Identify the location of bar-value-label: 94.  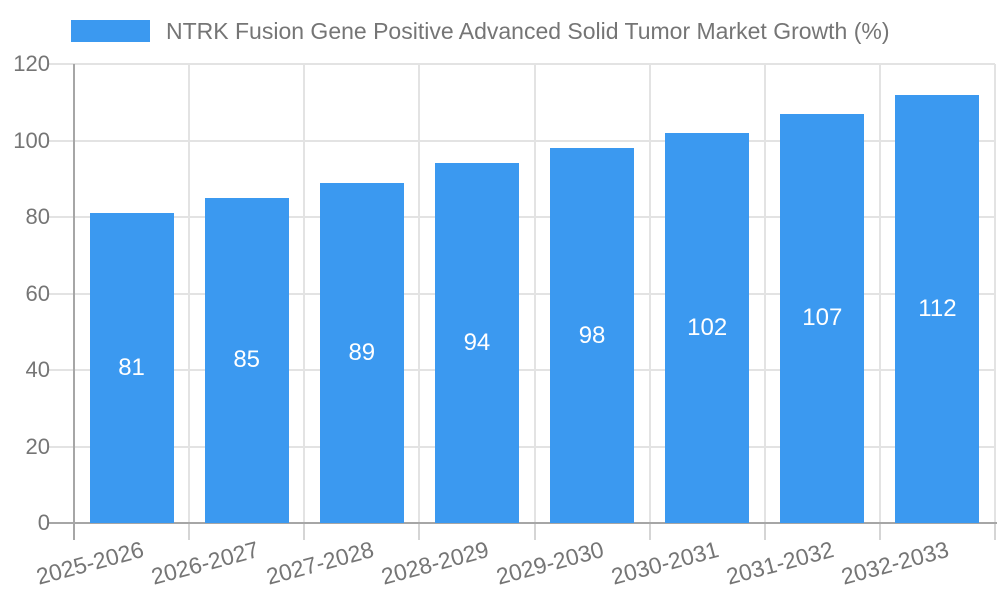
(477, 343).